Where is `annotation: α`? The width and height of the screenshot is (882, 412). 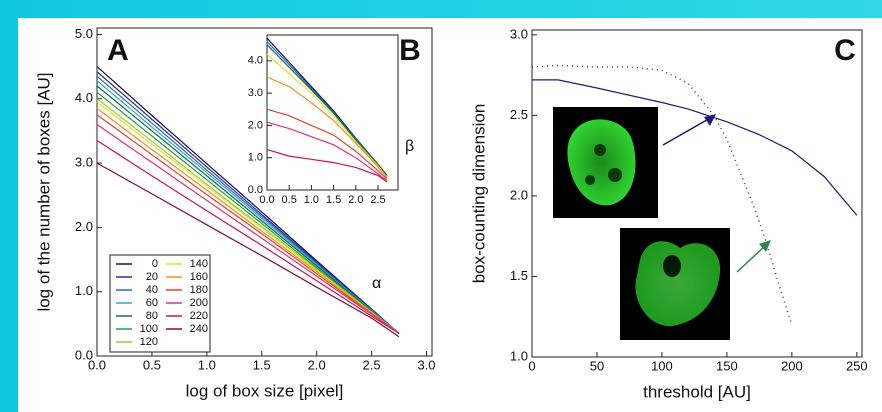 annotation: α is located at coordinates (376, 283).